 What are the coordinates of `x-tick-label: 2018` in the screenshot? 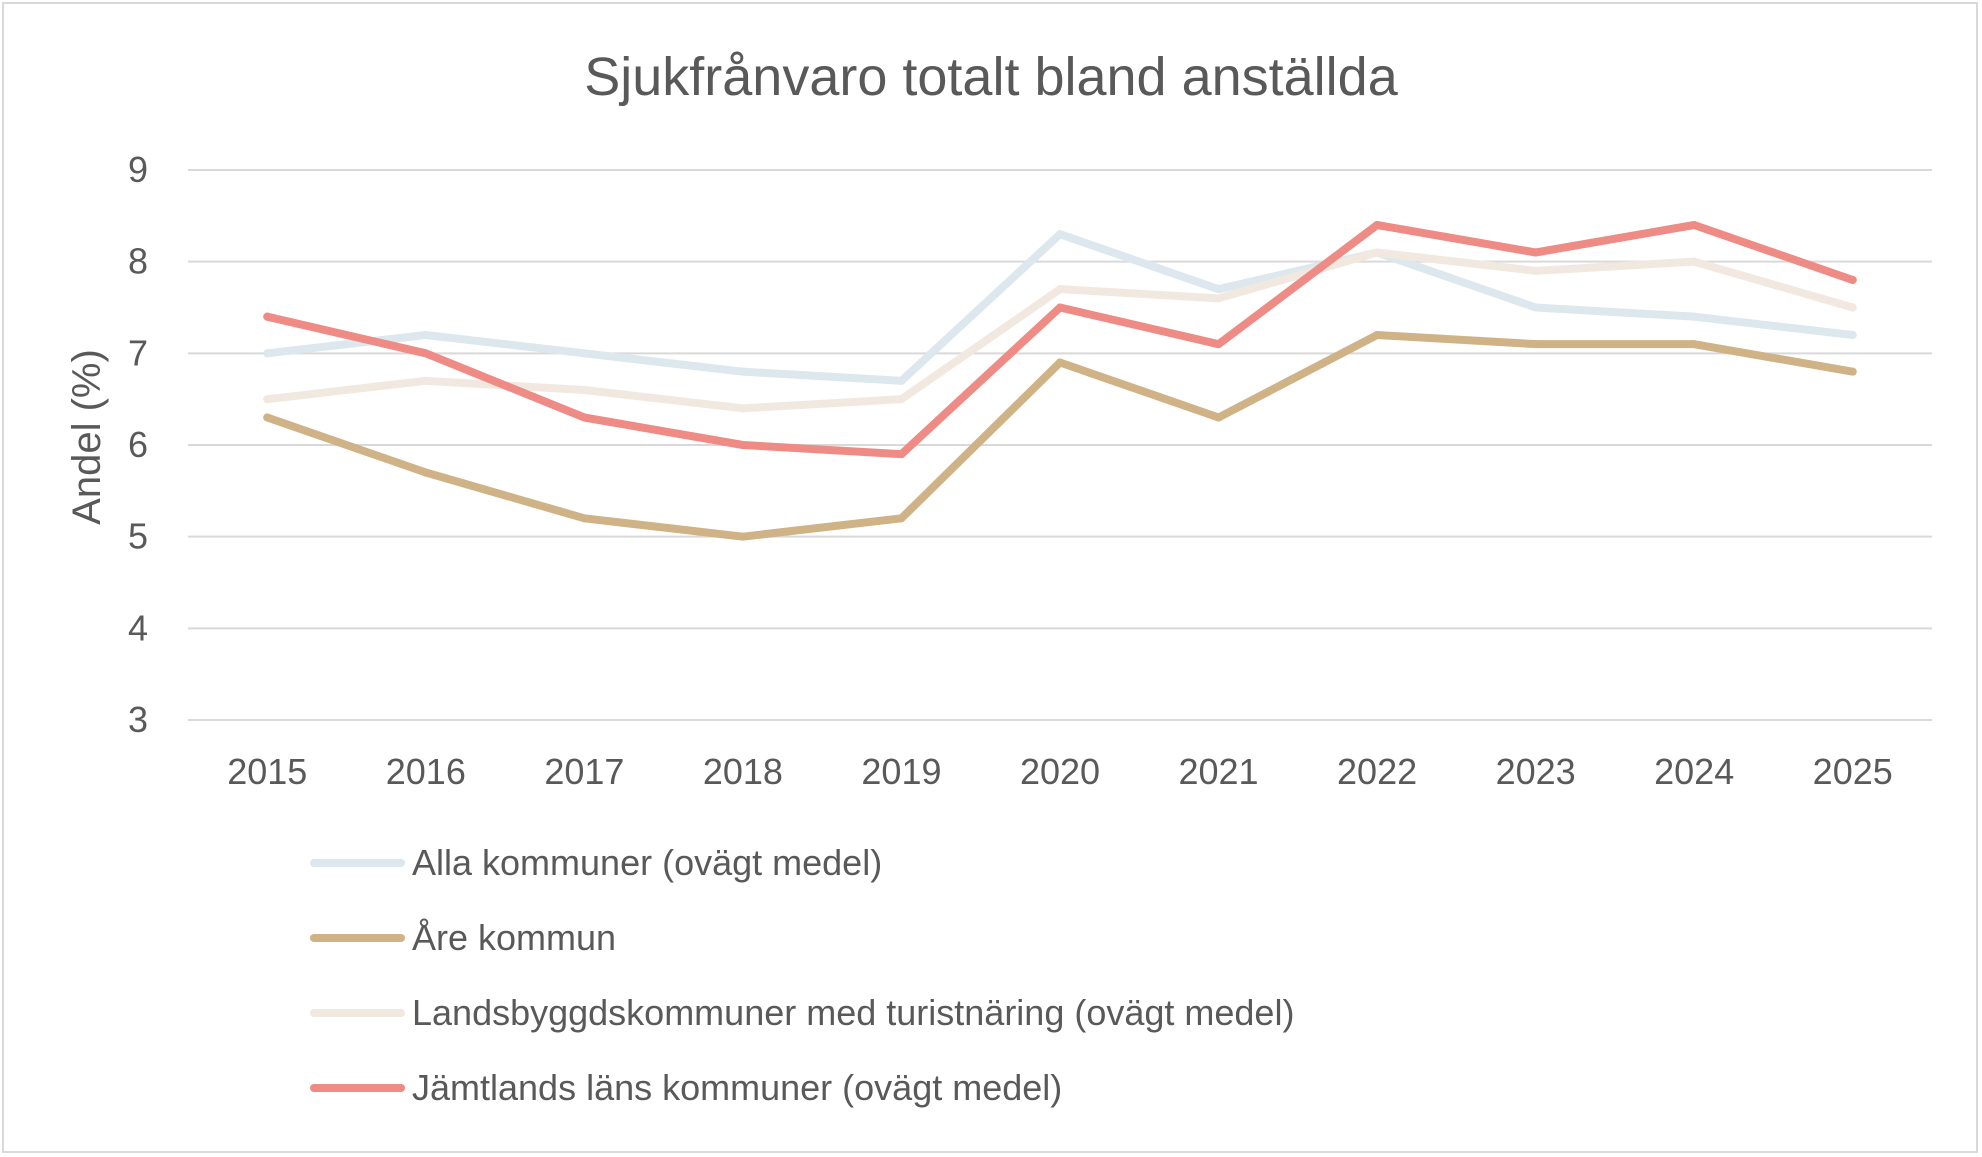 It's located at (743, 771).